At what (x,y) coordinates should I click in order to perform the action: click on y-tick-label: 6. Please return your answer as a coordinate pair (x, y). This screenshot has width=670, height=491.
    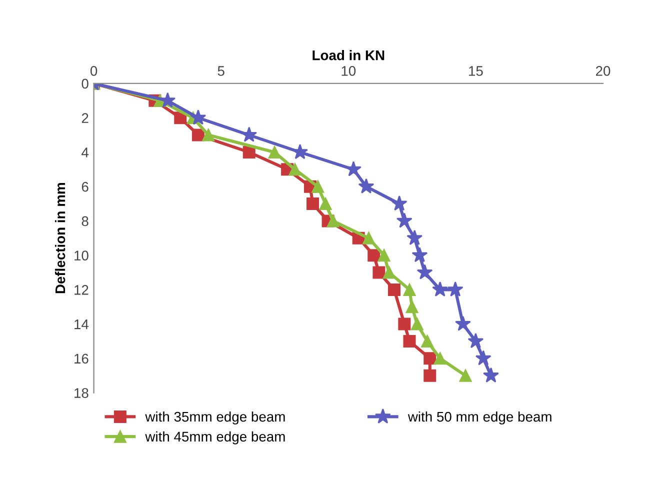
    Looking at the image, I should click on (85, 187).